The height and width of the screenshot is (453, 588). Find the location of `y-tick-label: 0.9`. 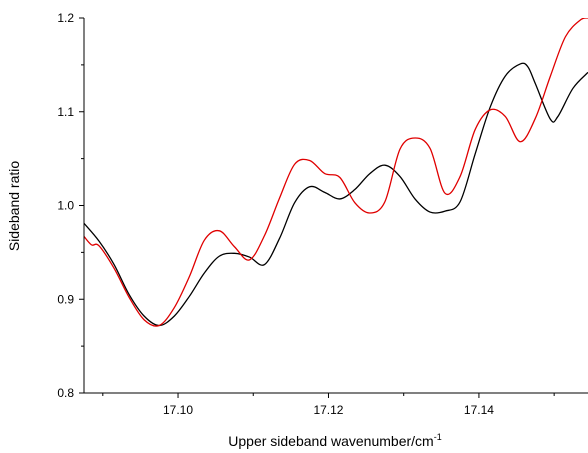

y-tick-label: 0.9 is located at coordinates (65, 299).